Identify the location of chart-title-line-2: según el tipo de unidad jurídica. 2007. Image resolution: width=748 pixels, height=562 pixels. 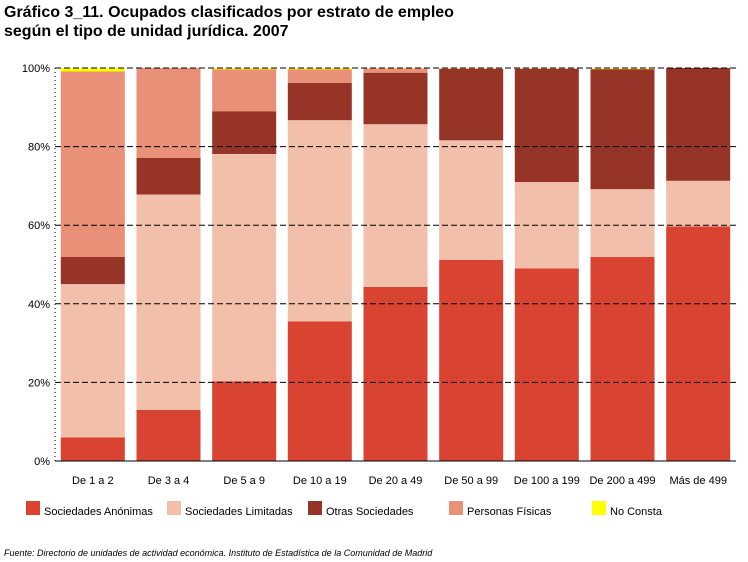
(146, 31).